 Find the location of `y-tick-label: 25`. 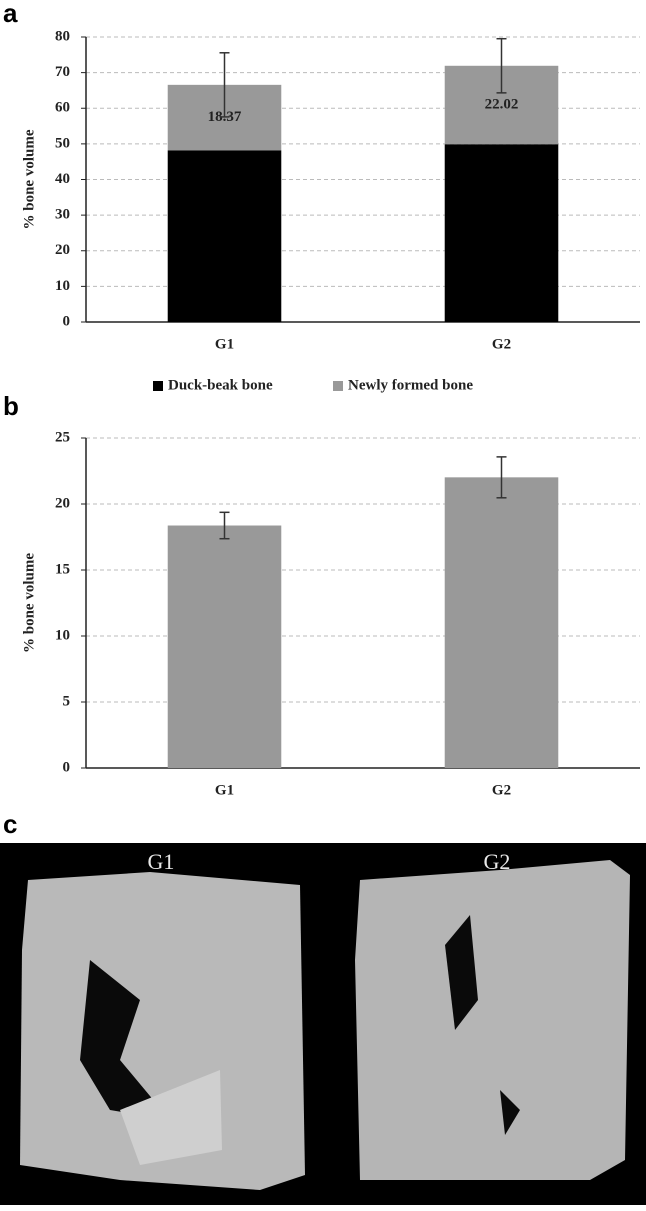

y-tick-label: 25 is located at coordinates (62, 437).